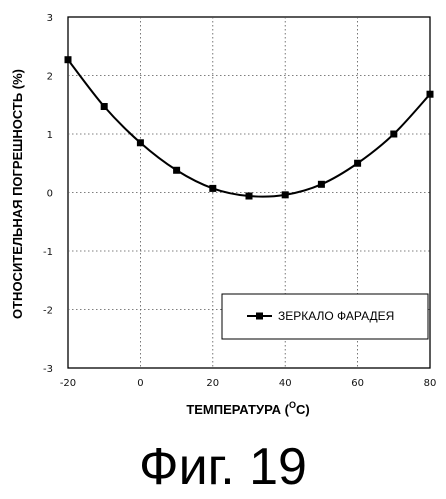 Image resolution: width=446 pixels, height=499 pixels. Describe the element at coordinates (285, 383) in the screenshot. I see `x-tick-label: 40` at that location.